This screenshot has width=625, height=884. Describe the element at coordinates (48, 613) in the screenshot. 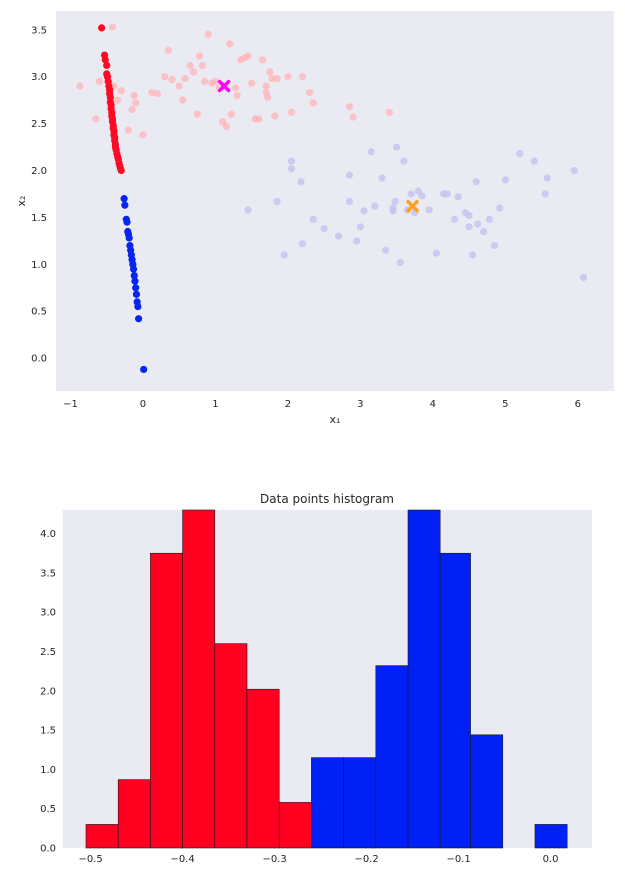

I see `histogram-y-tick-label: 3.0` at that location.